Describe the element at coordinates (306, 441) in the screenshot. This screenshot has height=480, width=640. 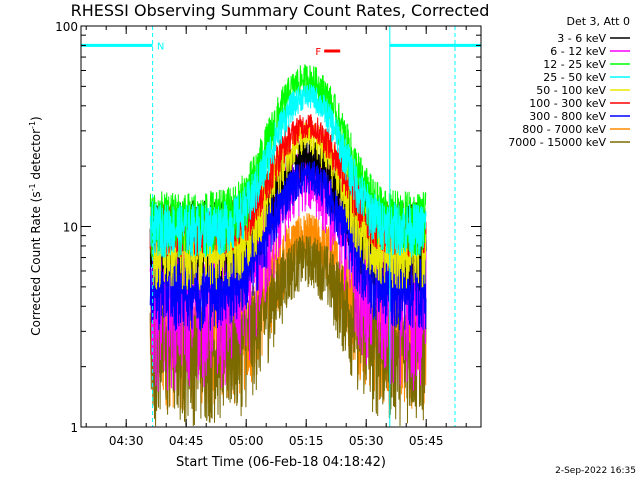
I see `x-tick-label: 05:15` at that location.